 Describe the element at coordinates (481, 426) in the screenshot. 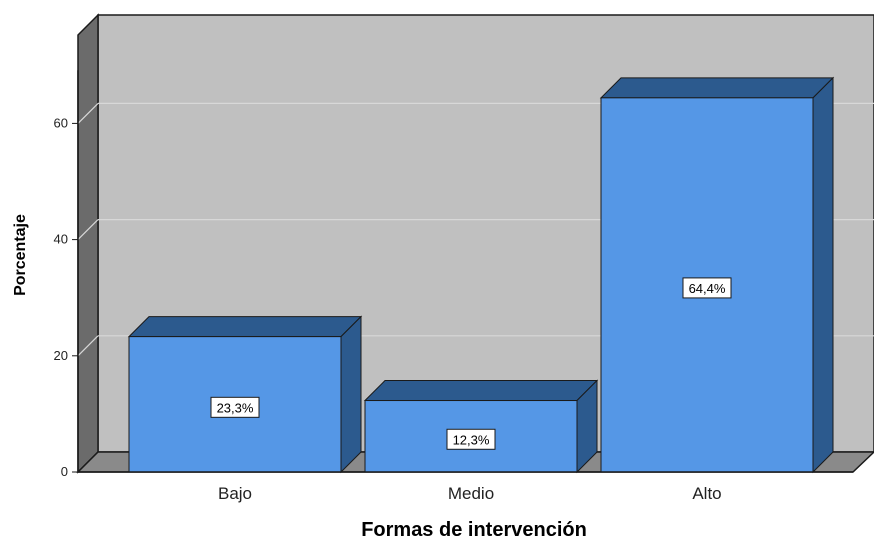

I see `bar: 12,3%` at that location.